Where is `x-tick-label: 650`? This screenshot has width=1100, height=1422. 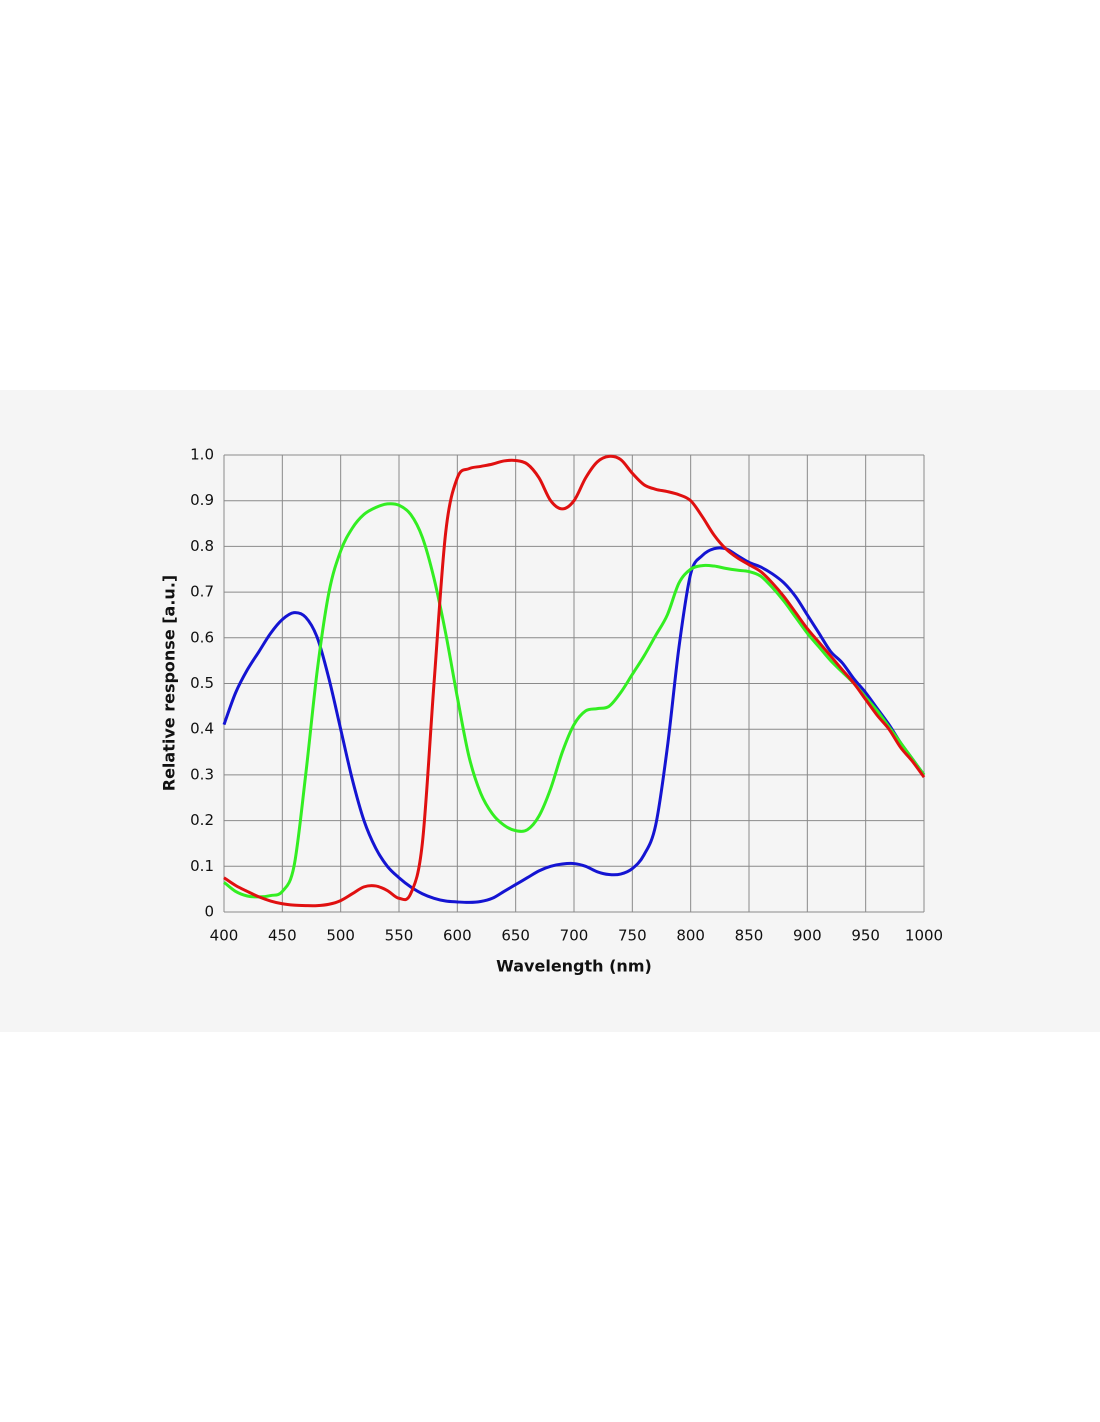
x-tick-label: 650 is located at coordinates (515, 936).